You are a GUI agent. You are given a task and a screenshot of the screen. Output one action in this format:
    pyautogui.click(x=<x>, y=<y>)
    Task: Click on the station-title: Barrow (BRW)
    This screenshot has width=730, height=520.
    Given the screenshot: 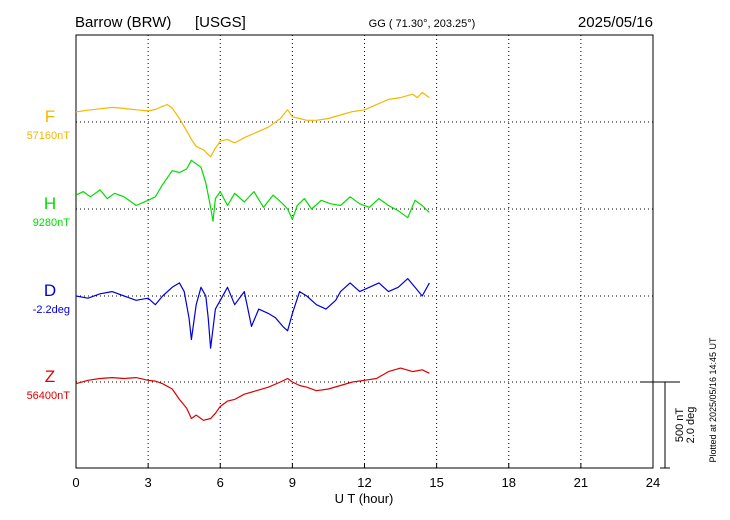 What is the action you would take?
    pyautogui.click(x=123, y=22)
    